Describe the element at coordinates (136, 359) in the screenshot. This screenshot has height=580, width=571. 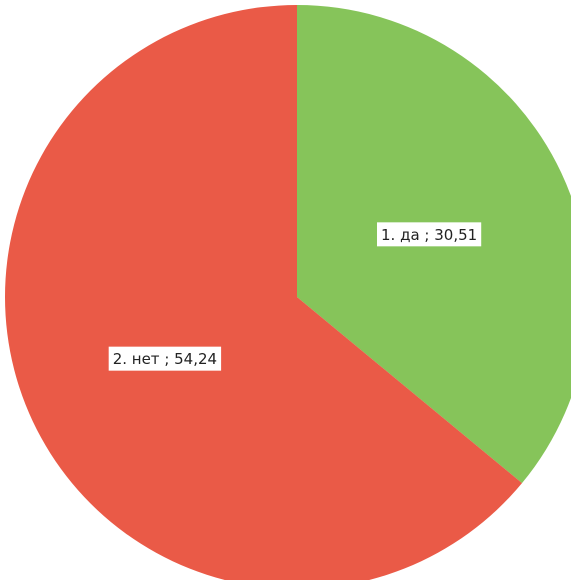
I see `label-category: 2. нет` at that location.